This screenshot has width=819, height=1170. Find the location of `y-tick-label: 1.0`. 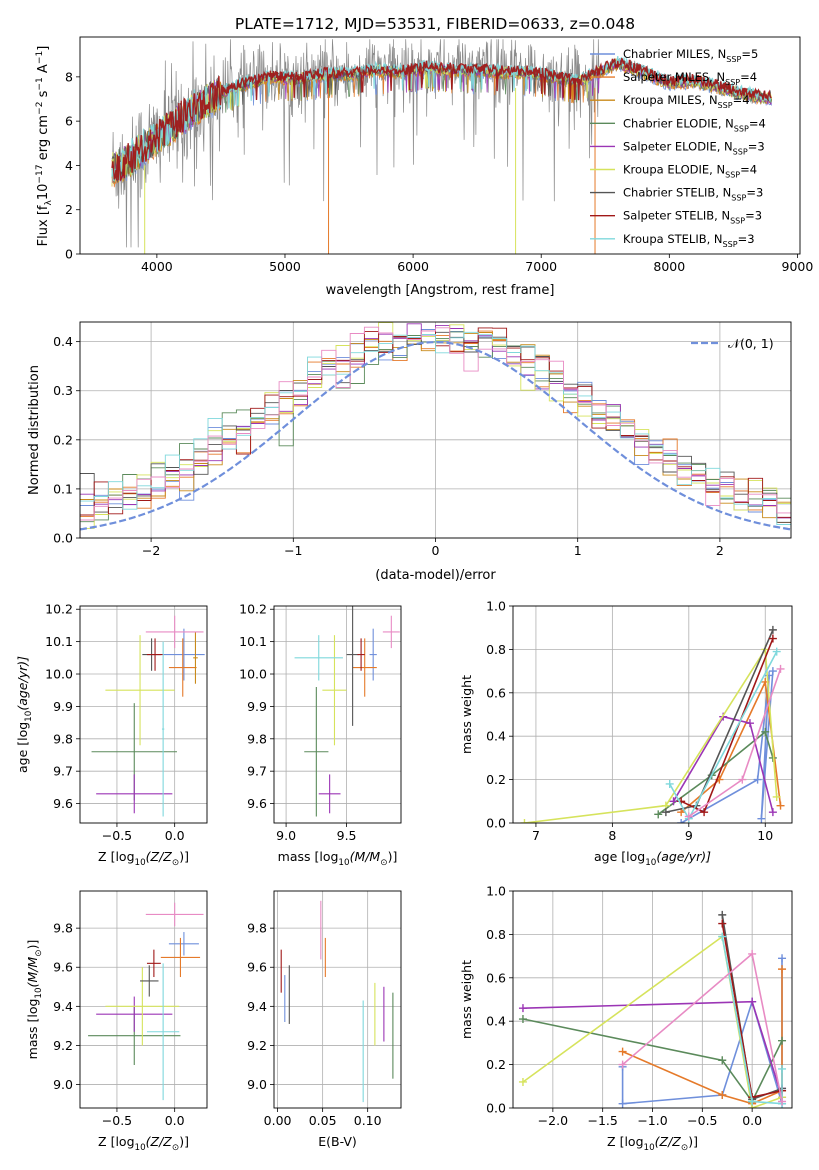

y-tick-label: 1.0 is located at coordinates (496, 606).